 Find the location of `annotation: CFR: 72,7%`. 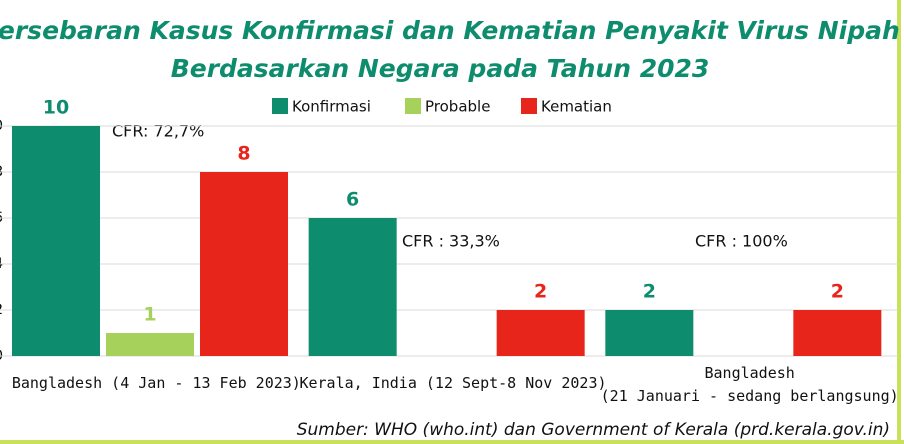

annotation: CFR: 72,7% is located at coordinates (158, 131).